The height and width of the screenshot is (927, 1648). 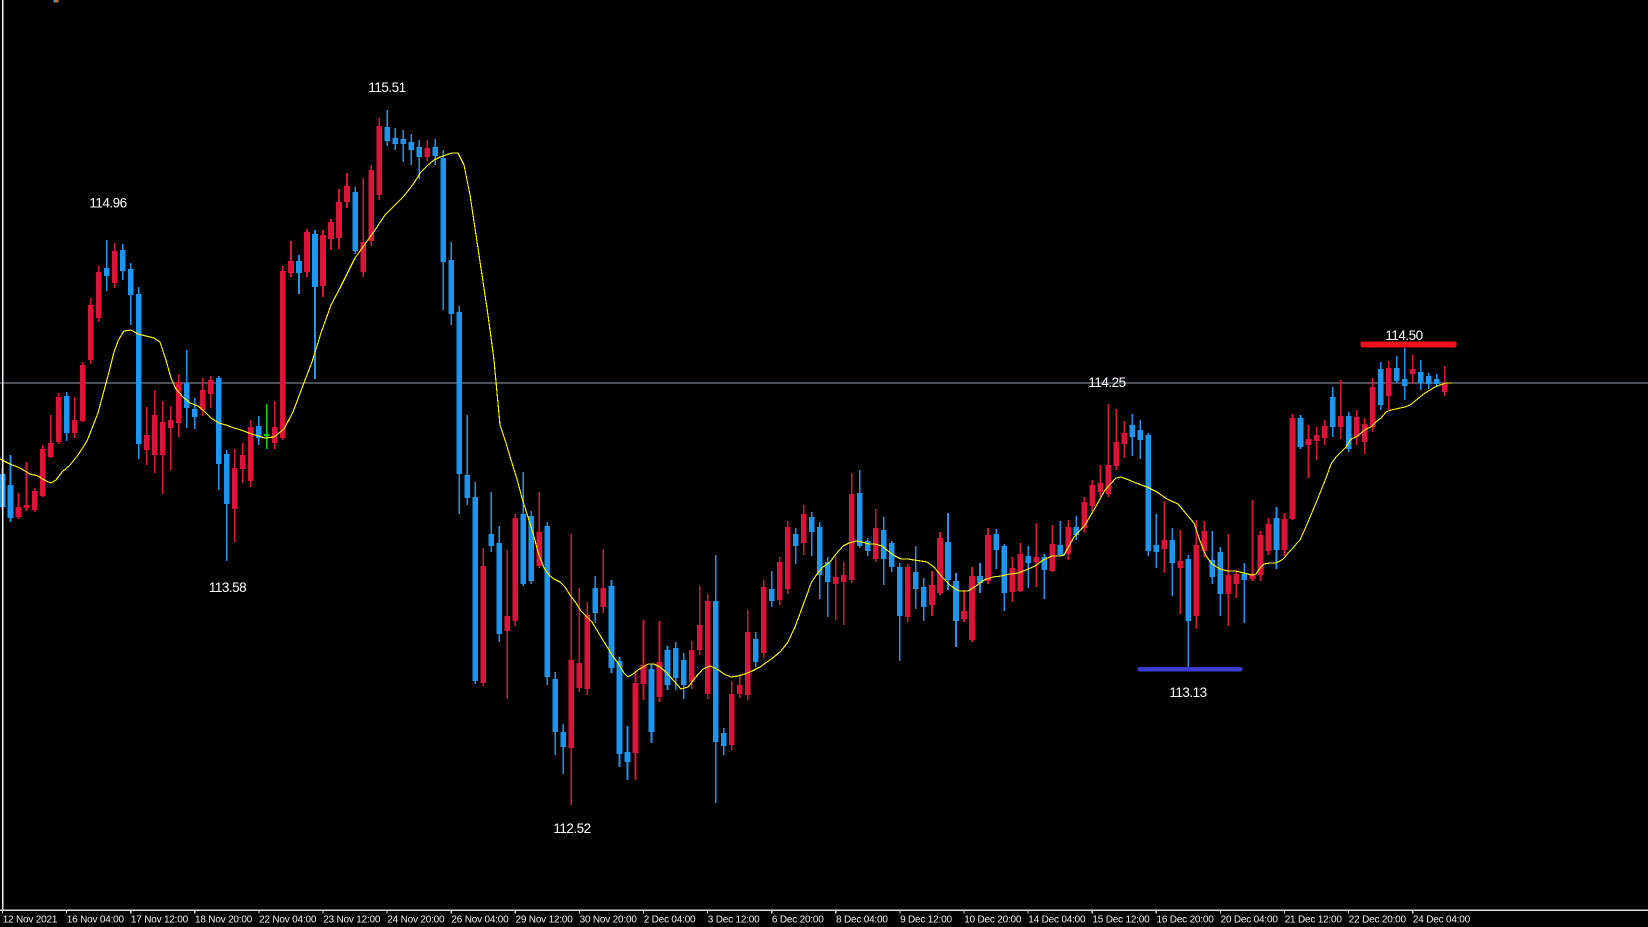 What do you see at coordinates (416, 920) in the screenshot?
I see `svg-text: 24 Nov 20:00` at bounding box center [416, 920].